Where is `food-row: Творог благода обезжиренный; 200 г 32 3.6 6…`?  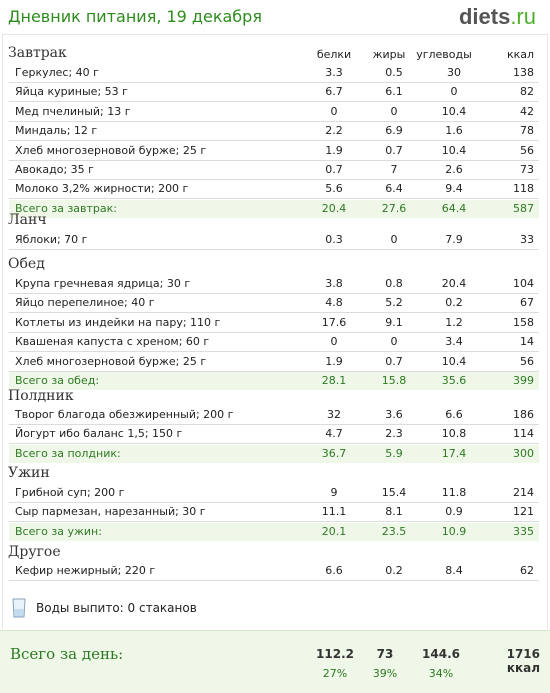
food-row: Творог благода обезжиренный; 200 г 32 3.6 6… is located at coordinates (274, 415).